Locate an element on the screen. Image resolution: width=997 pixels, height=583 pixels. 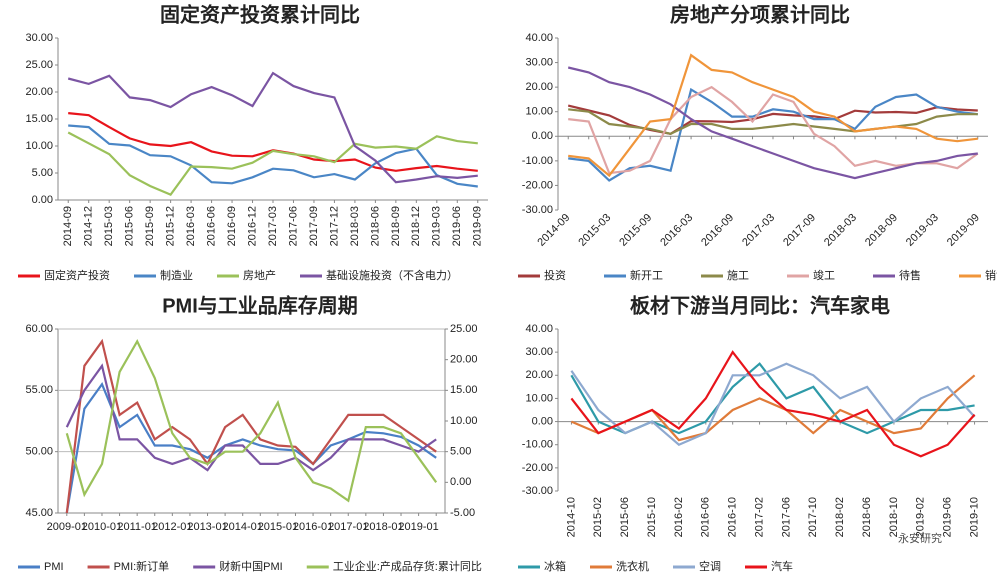
x-tick-label: 2010-01 is located at coordinates (102, 527).